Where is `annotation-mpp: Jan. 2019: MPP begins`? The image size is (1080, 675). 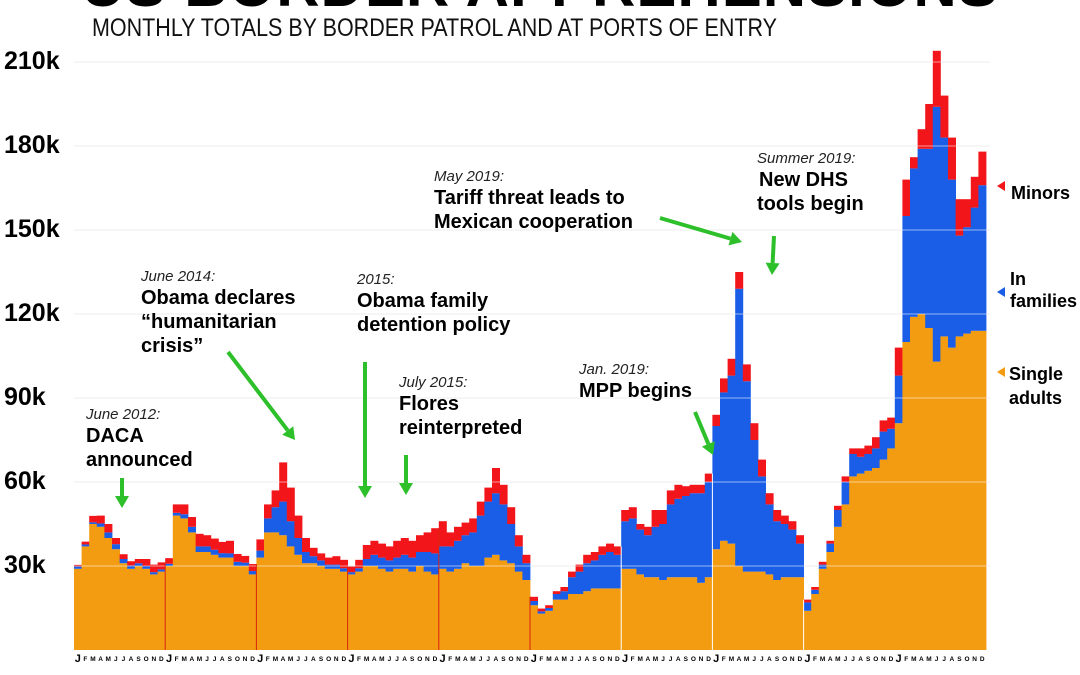
annotation-mpp: Jan. 2019: MPP begins is located at coordinates (635, 381).